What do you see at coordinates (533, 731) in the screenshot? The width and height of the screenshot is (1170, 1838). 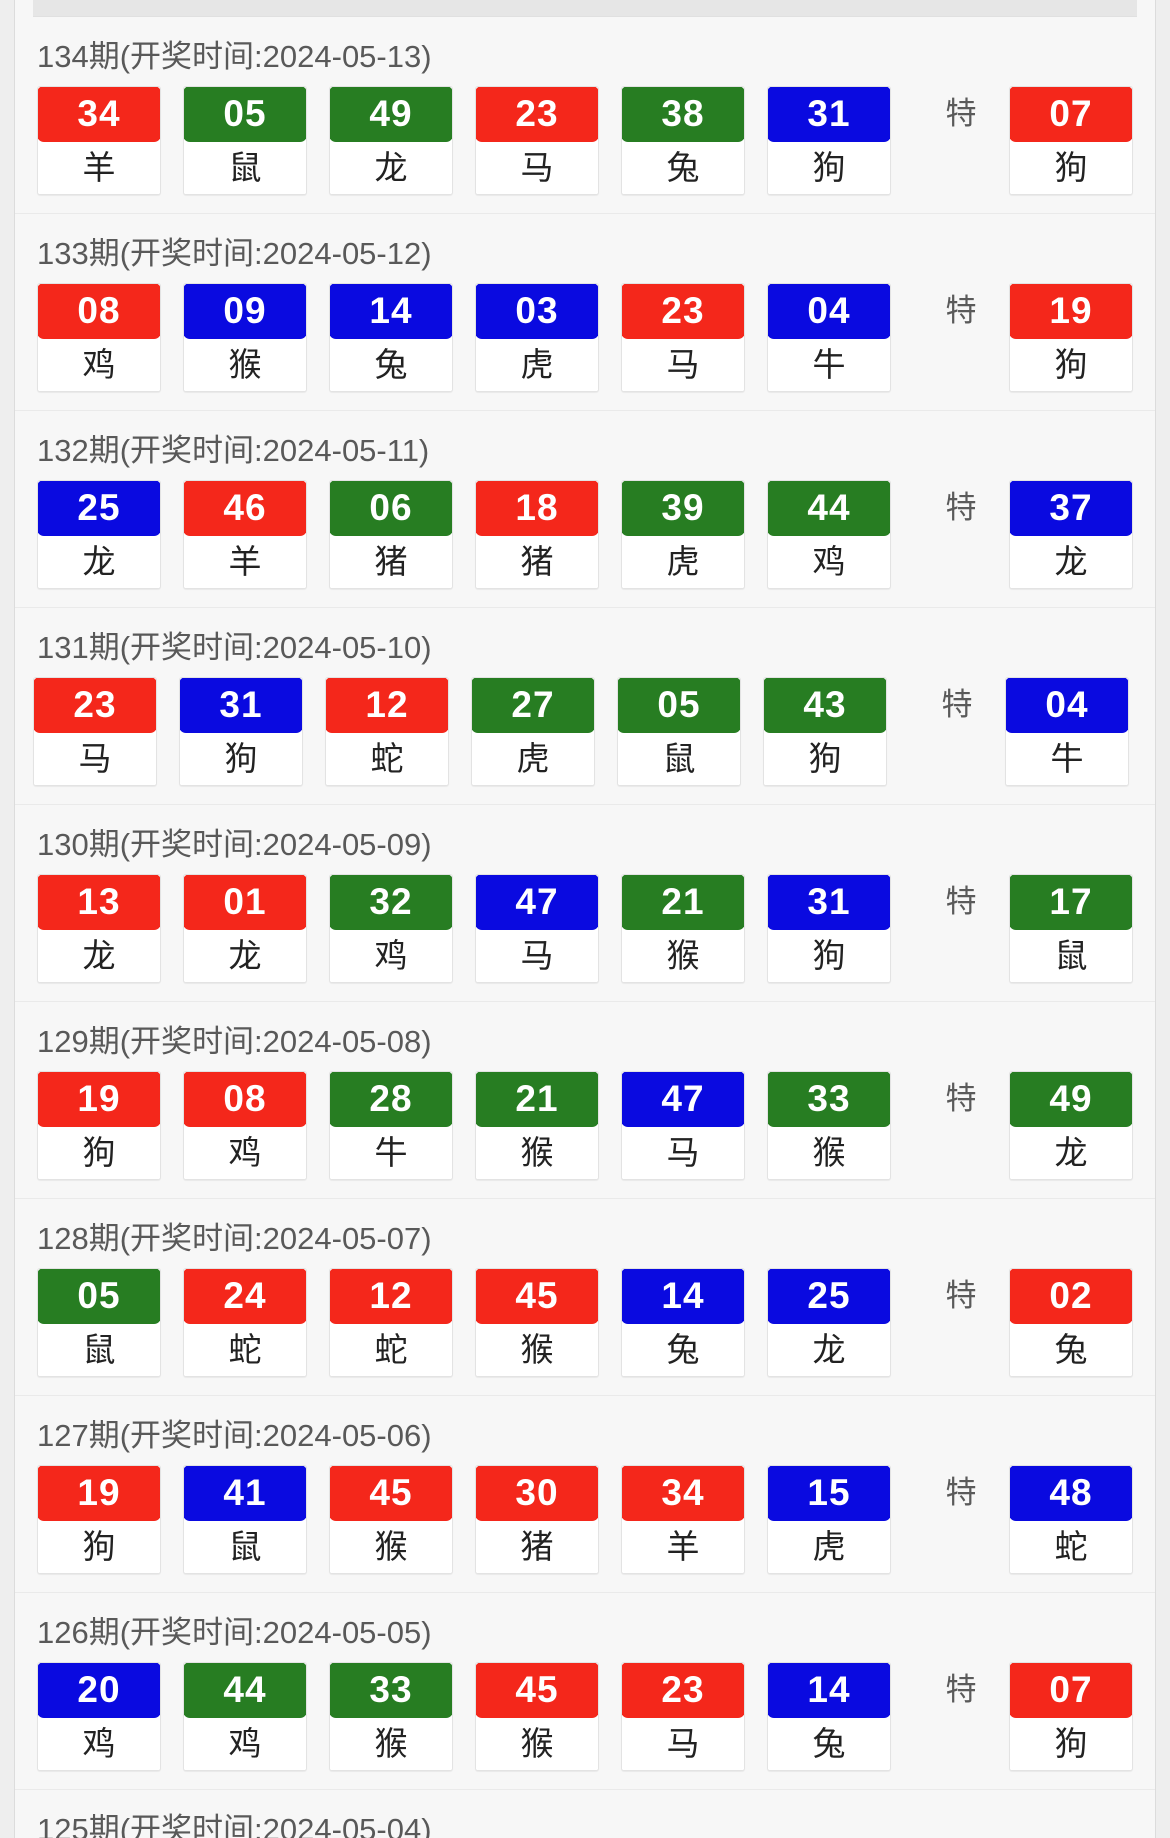 I see `ball-cell: 27 虎` at bounding box center [533, 731].